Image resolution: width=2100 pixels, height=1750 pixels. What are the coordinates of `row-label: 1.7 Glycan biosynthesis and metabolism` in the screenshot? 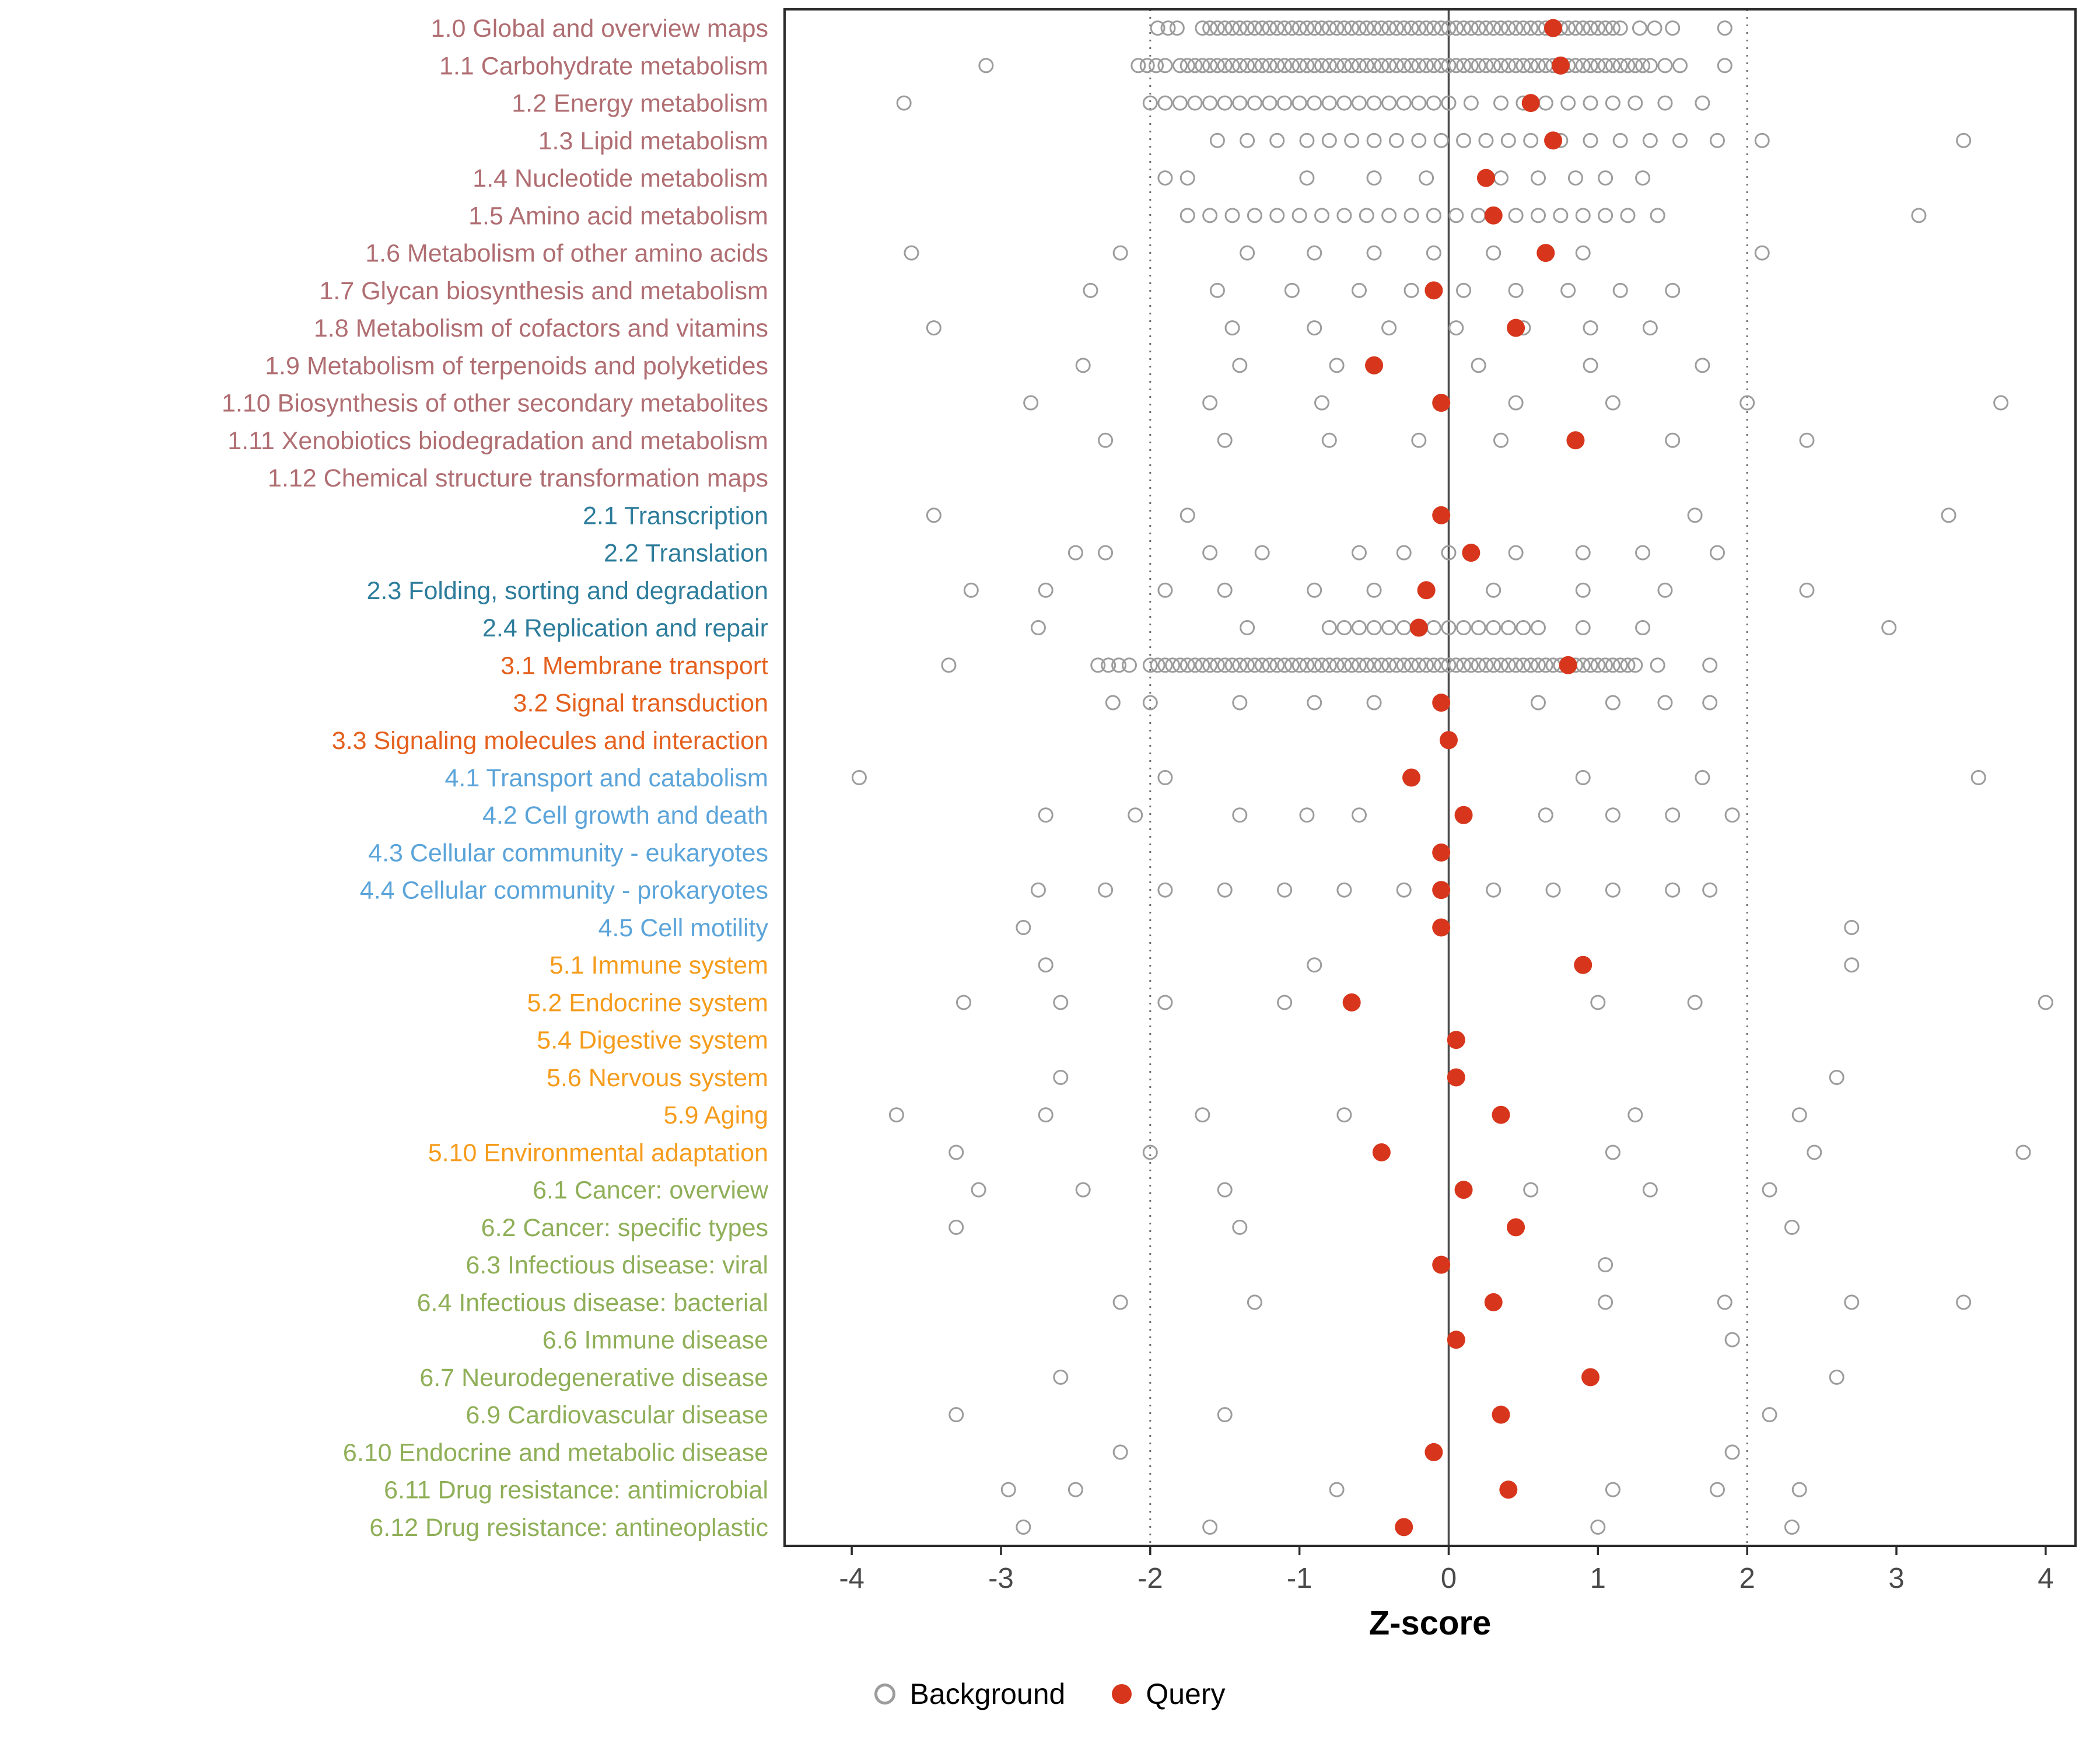 It's located at (543, 291).